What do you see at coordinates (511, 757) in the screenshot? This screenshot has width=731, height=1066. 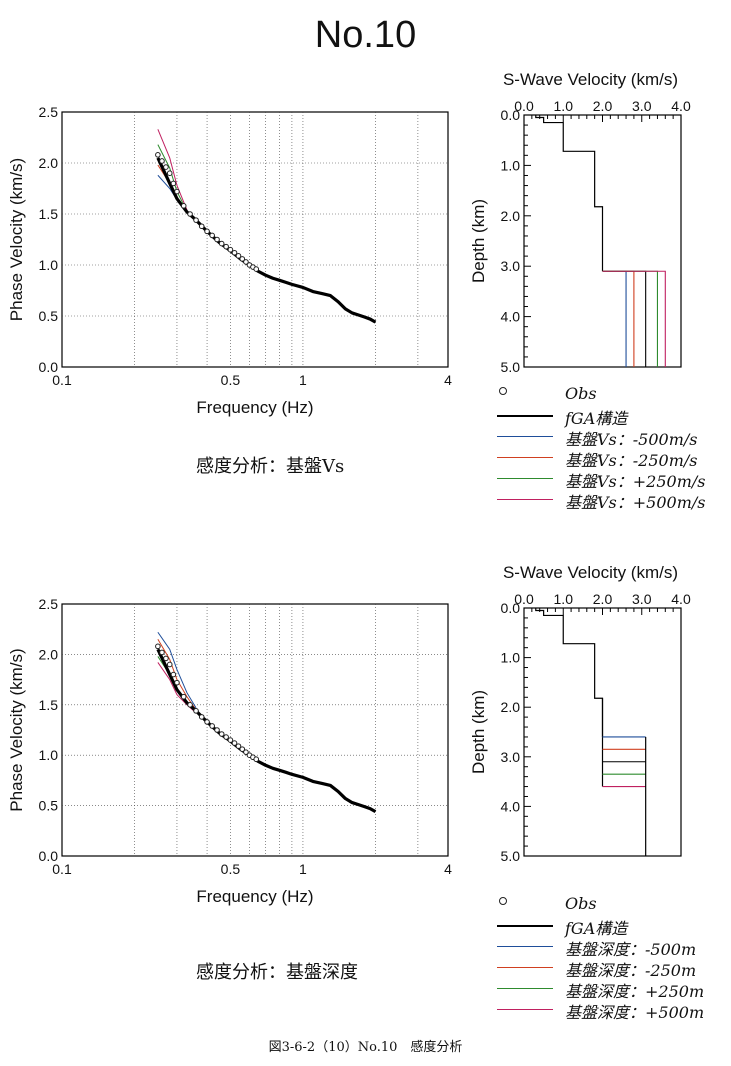 I see `chart3-y-tick-label: 3.0` at bounding box center [511, 757].